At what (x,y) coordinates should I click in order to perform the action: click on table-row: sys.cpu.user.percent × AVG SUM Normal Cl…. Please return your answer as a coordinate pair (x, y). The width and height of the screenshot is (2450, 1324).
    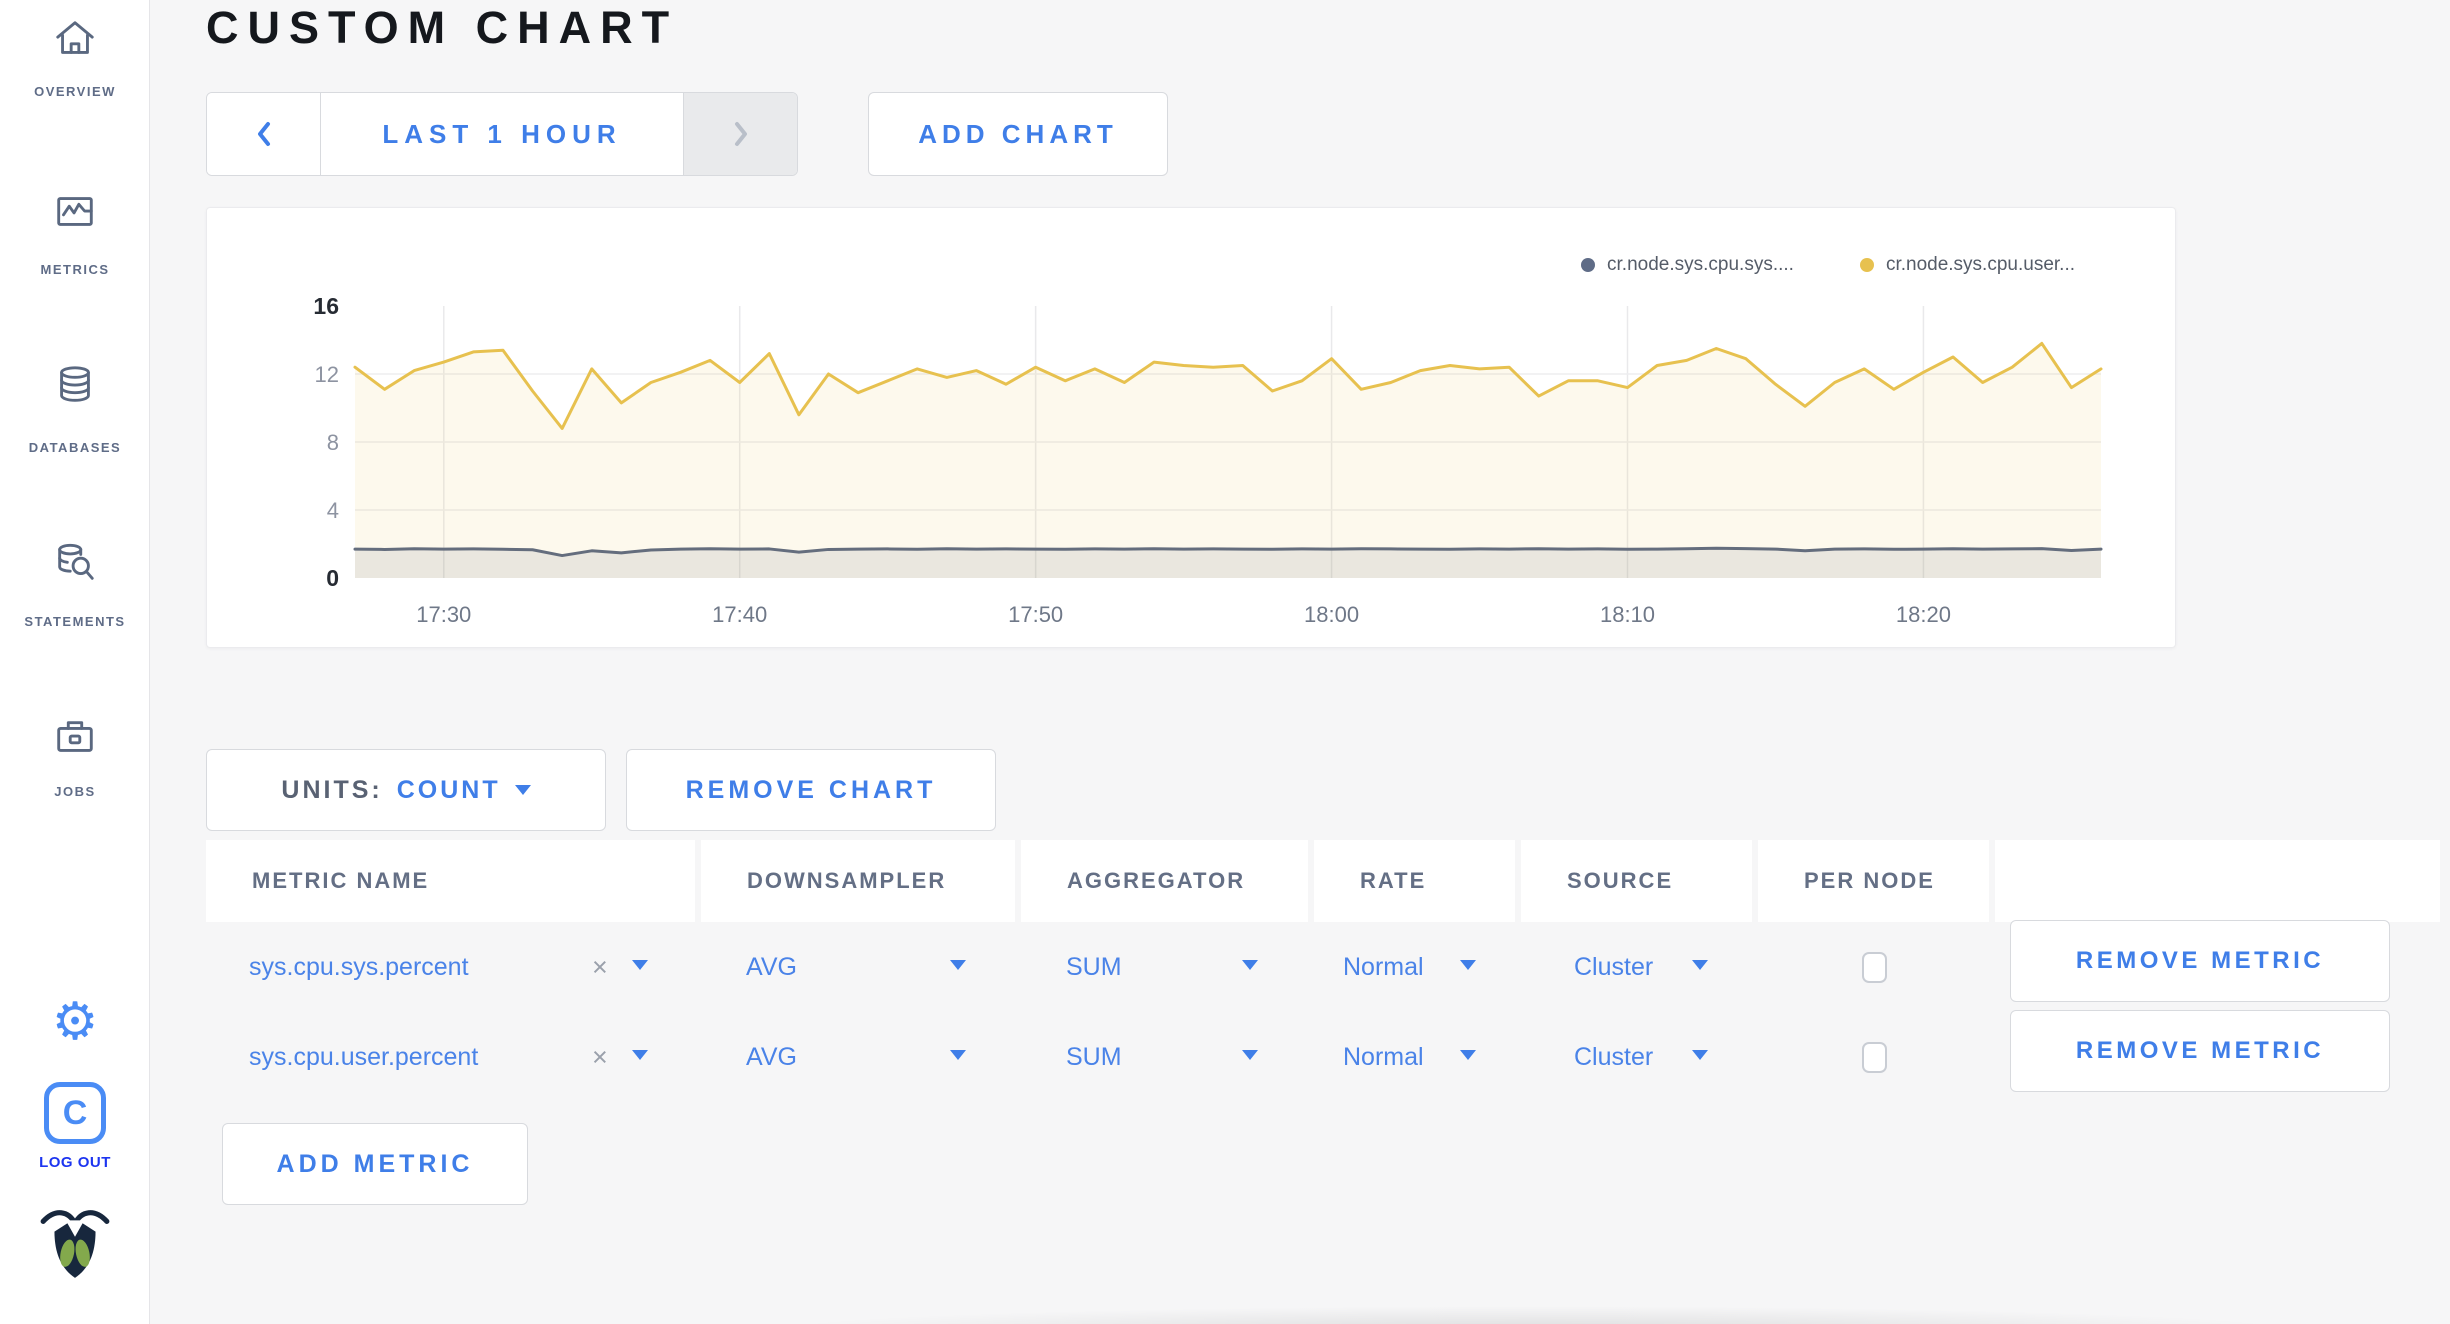
    Looking at the image, I should click on (1225, 1056).